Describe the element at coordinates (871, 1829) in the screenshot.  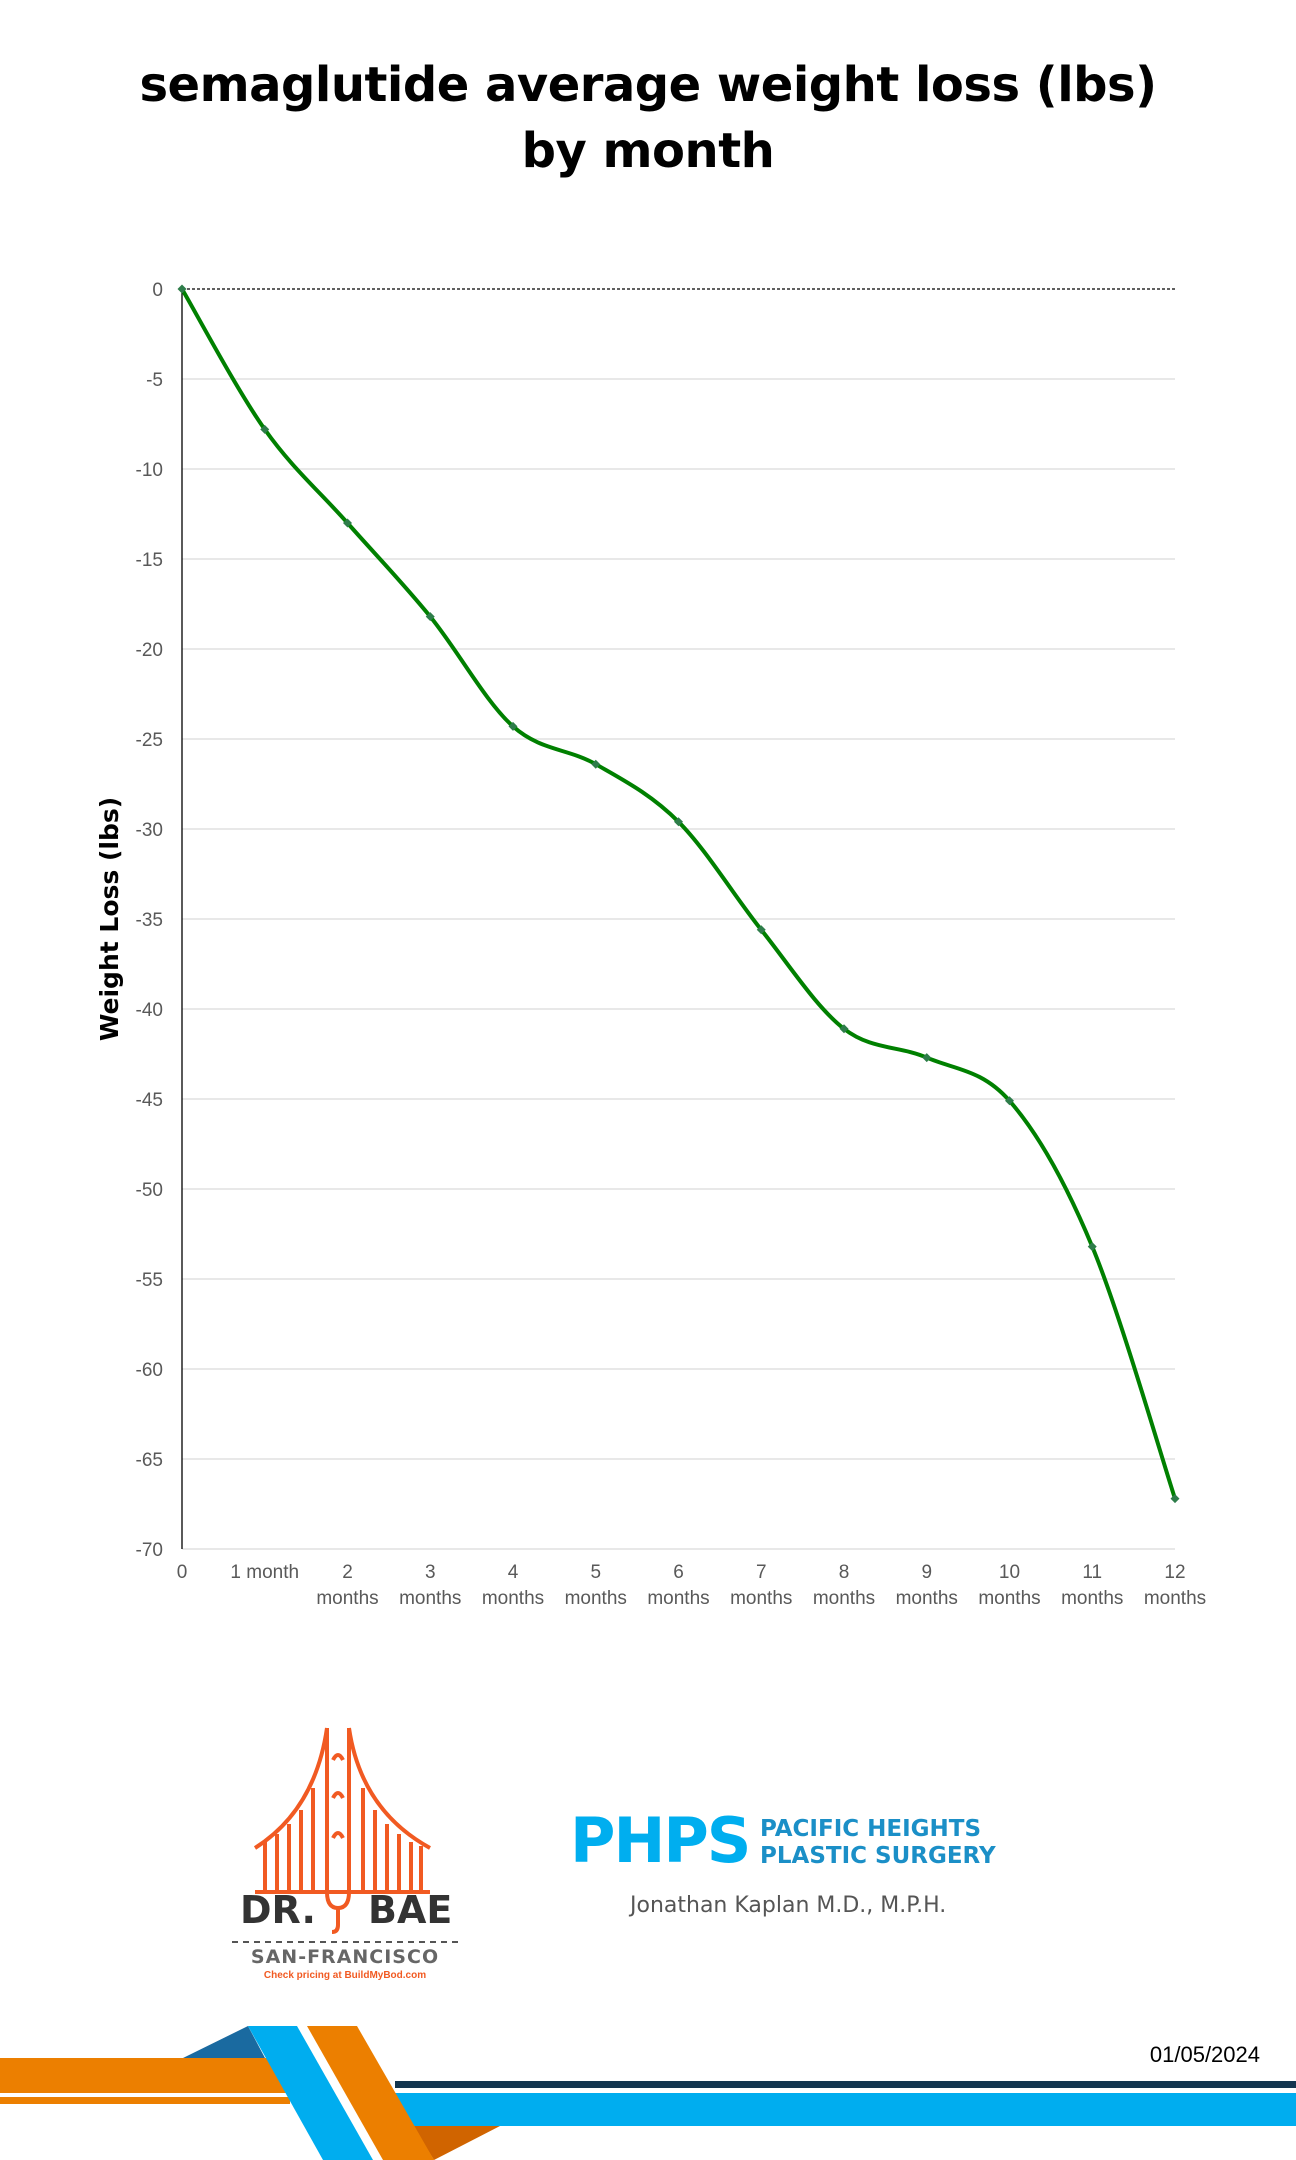
I see `phps-name-line-1: PACIFIC HEIGHTS` at that location.